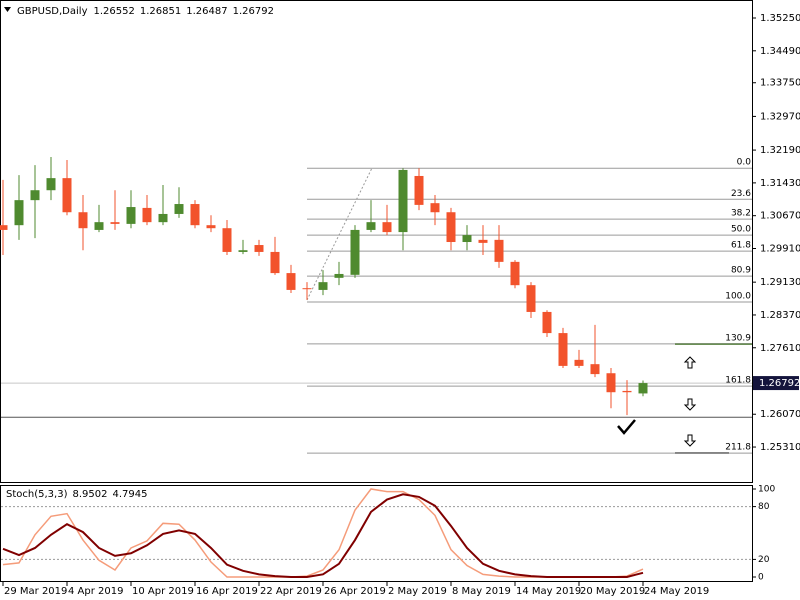 This screenshot has height=600, width=800. Describe the element at coordinates (206, 11) in the screenshot. I see `header-low: 1.26487` at that location.